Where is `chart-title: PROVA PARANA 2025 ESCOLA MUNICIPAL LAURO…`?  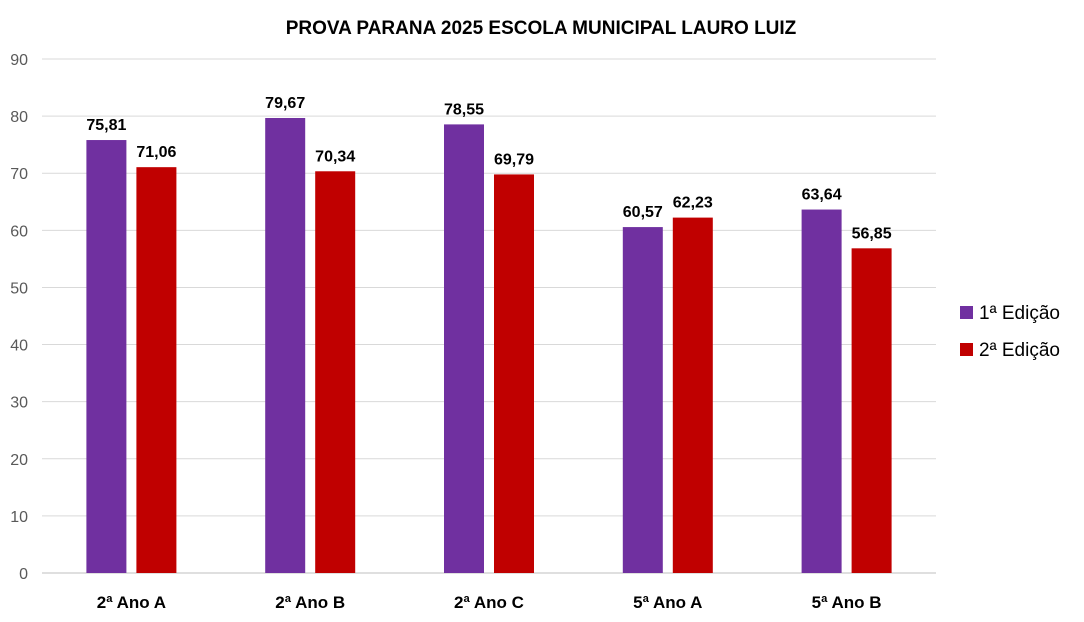 chart-title: PROVA PARANA 2025 ESCOLA MUNICIPAL LAURO… is located at coordinates (541, 28).